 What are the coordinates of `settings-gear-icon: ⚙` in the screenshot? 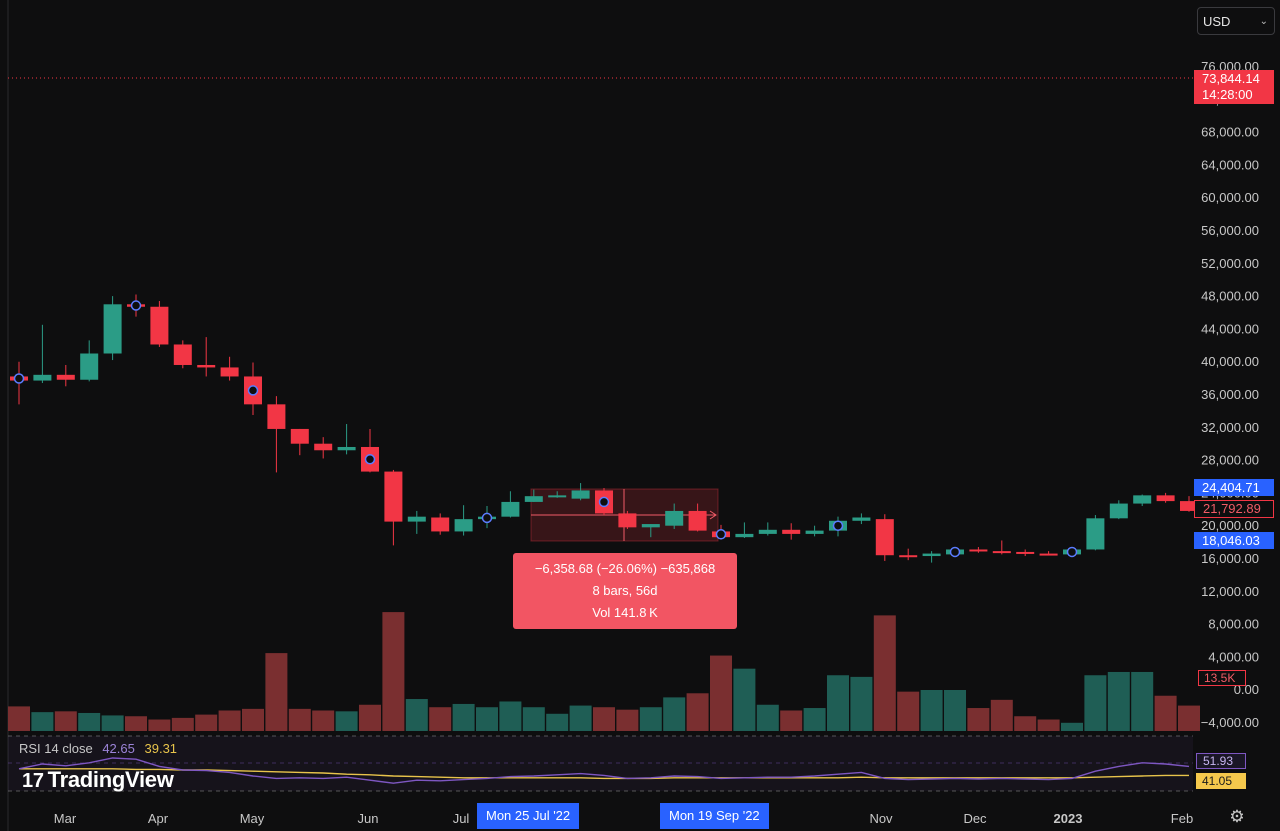 It's located at (1237, 816).